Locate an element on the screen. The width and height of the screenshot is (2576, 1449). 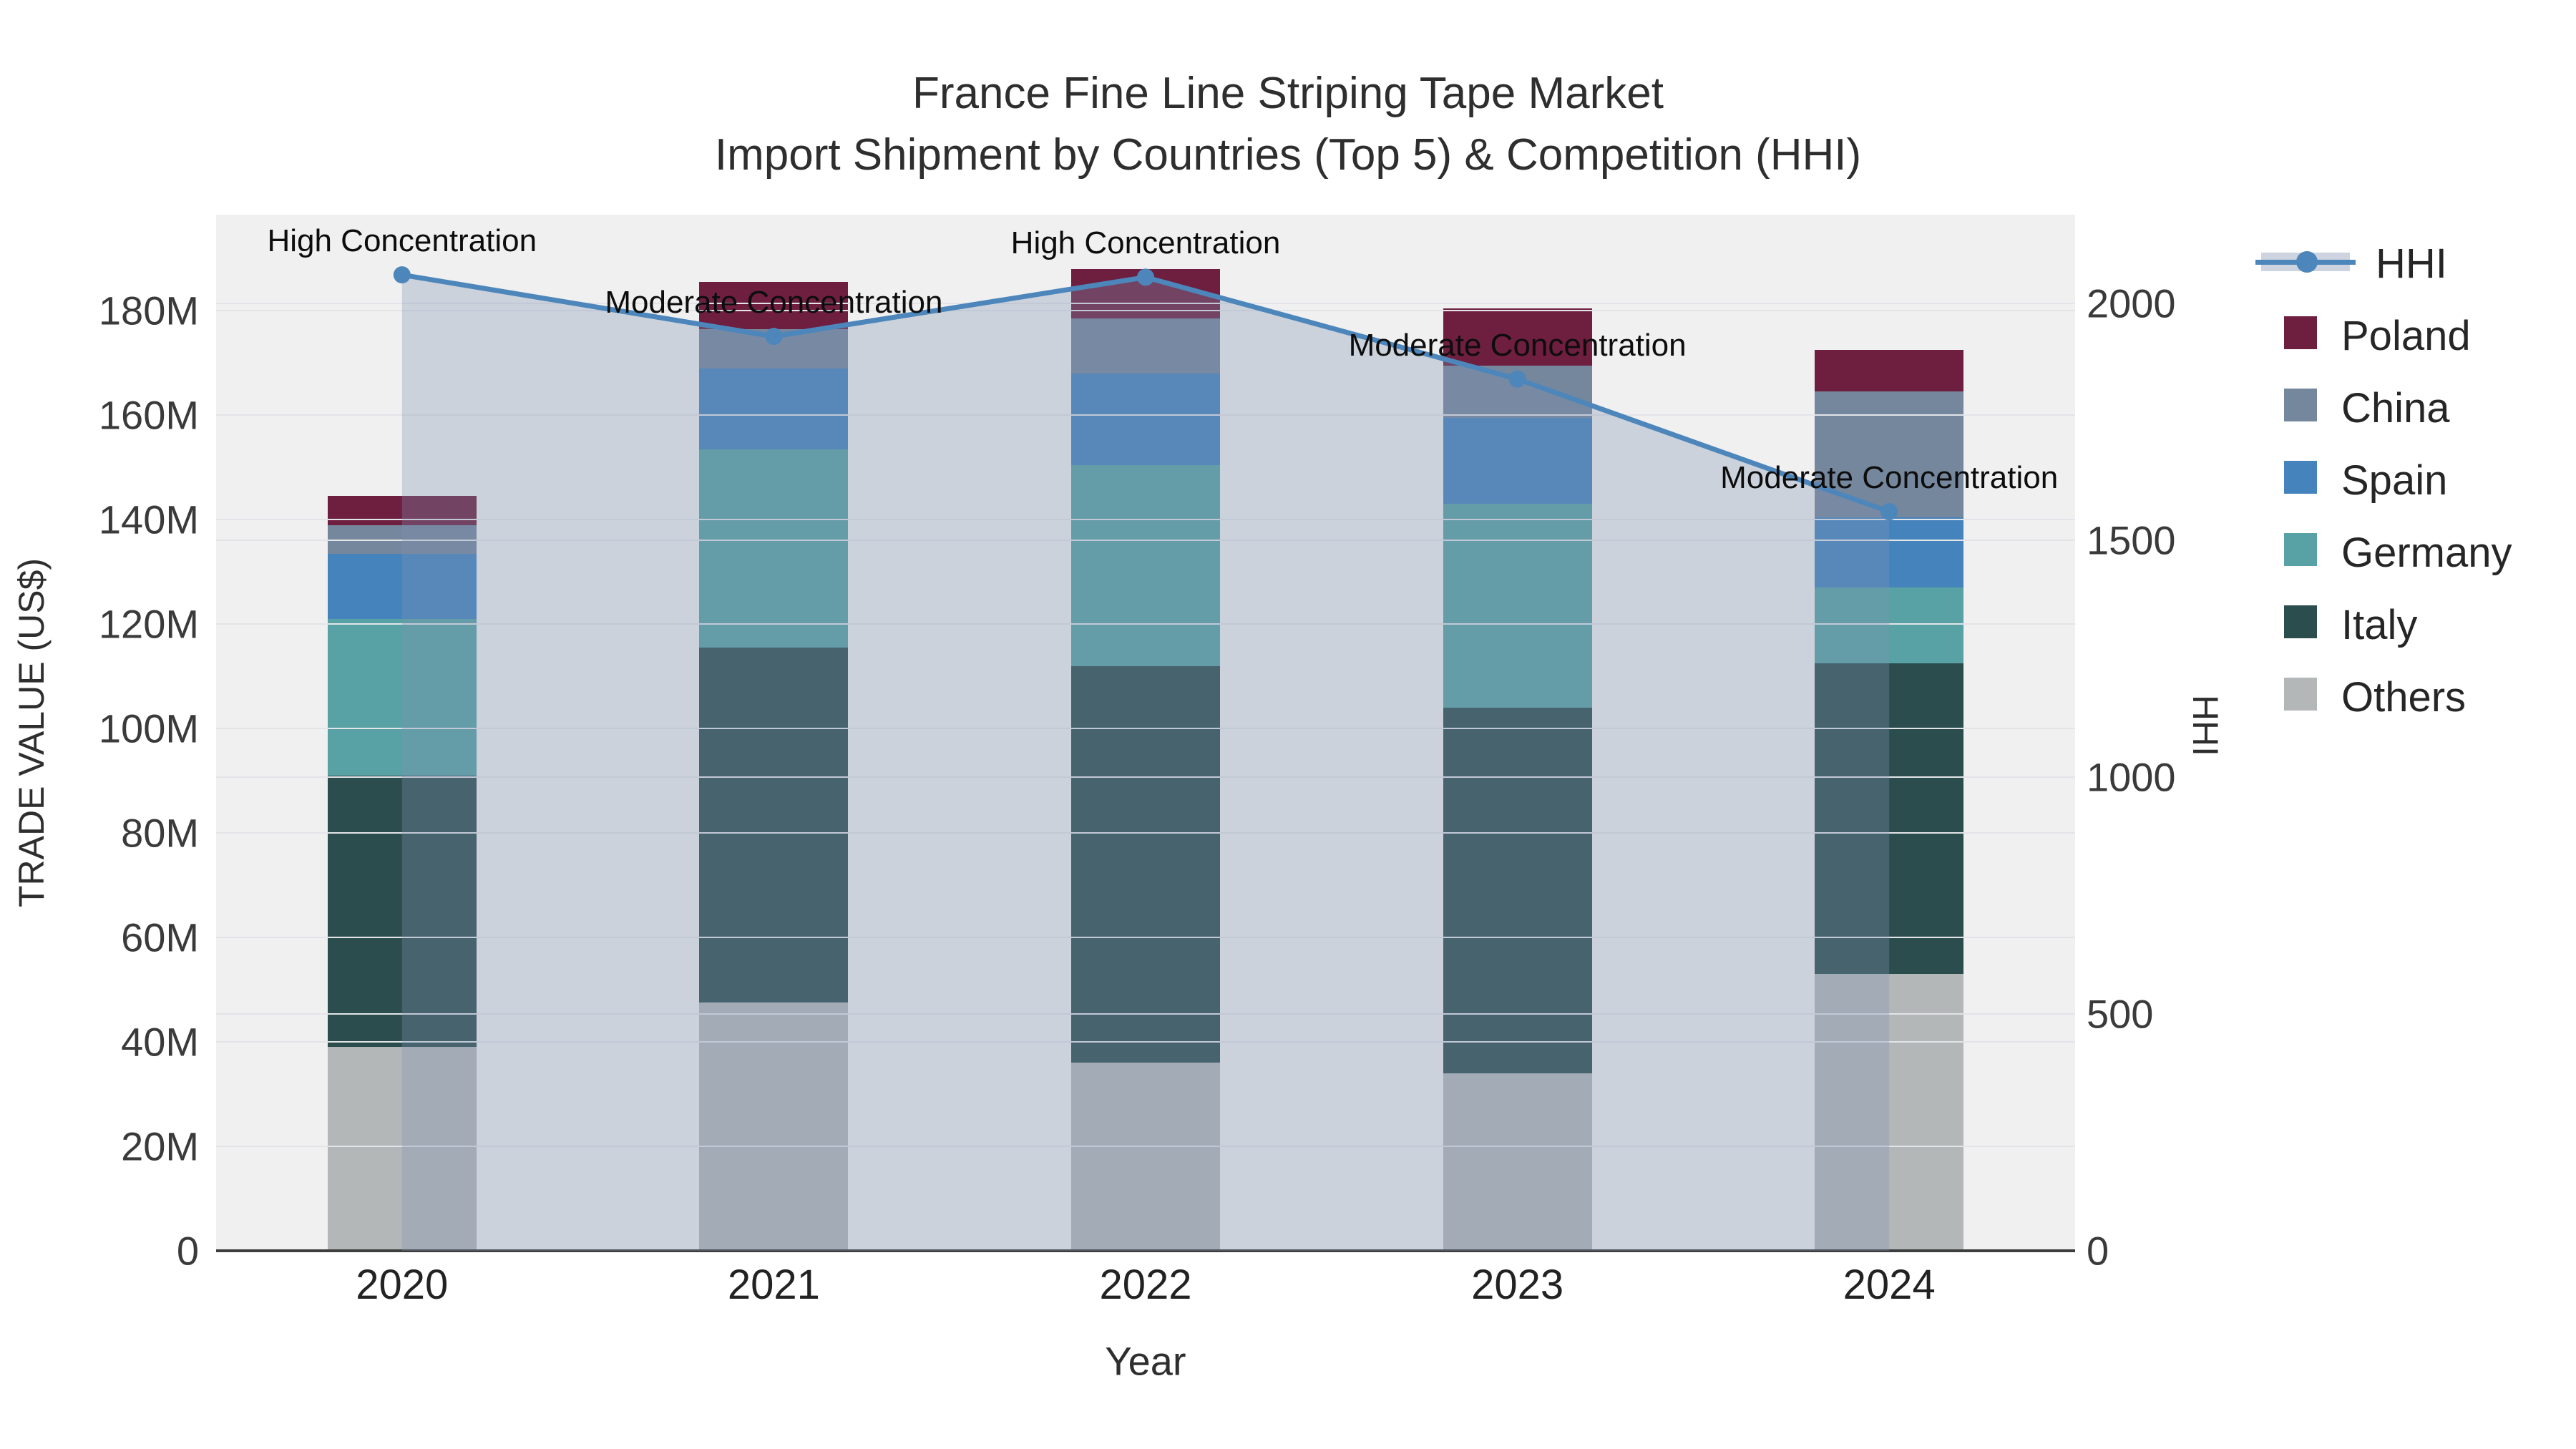
annotation-2023: Moderate Concentration is located at coordinates (1517, 345).